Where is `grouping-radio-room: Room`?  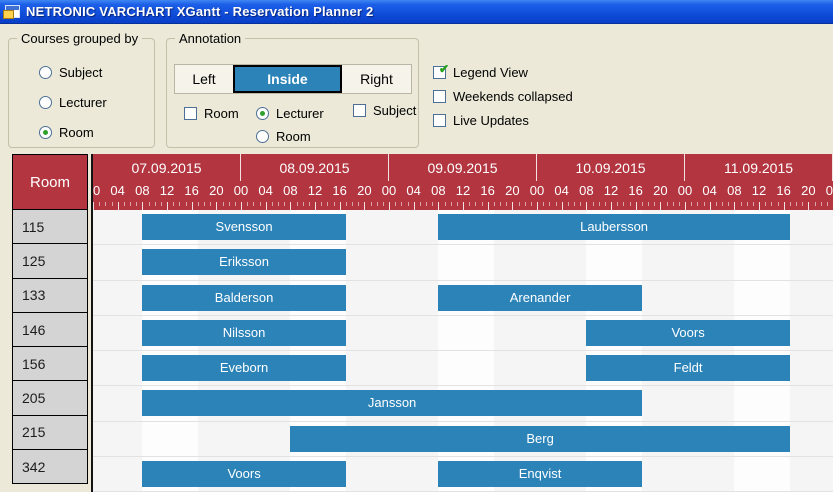
grouping-radio-room: Room is located at coordinates (73, 132).